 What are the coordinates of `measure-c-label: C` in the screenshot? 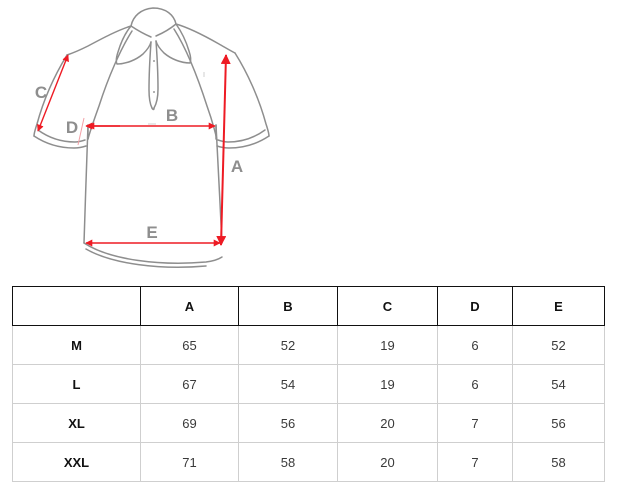 It's located at (41, 92).